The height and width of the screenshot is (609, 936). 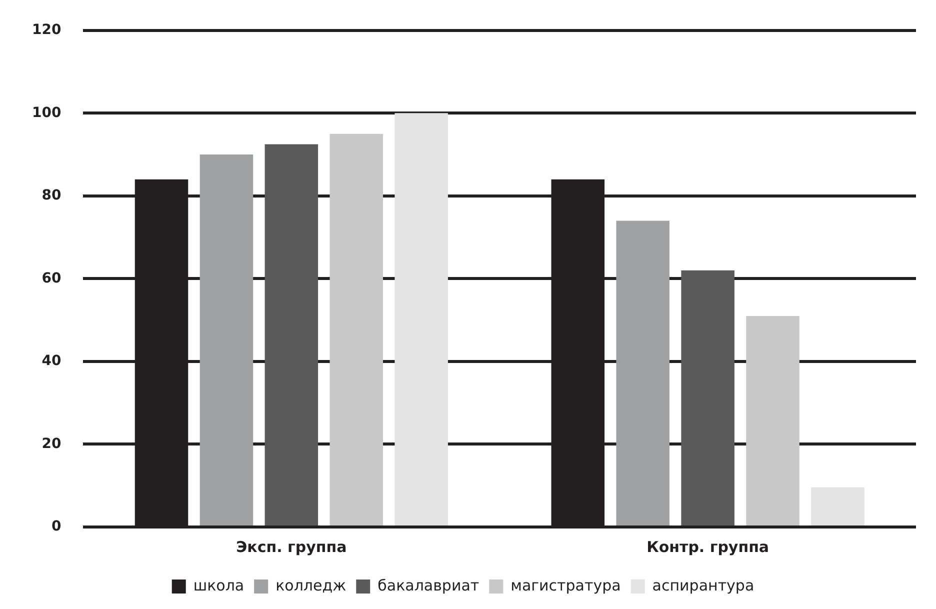 I want to click on y-tick-label: 80, so click(x=52, y=196).